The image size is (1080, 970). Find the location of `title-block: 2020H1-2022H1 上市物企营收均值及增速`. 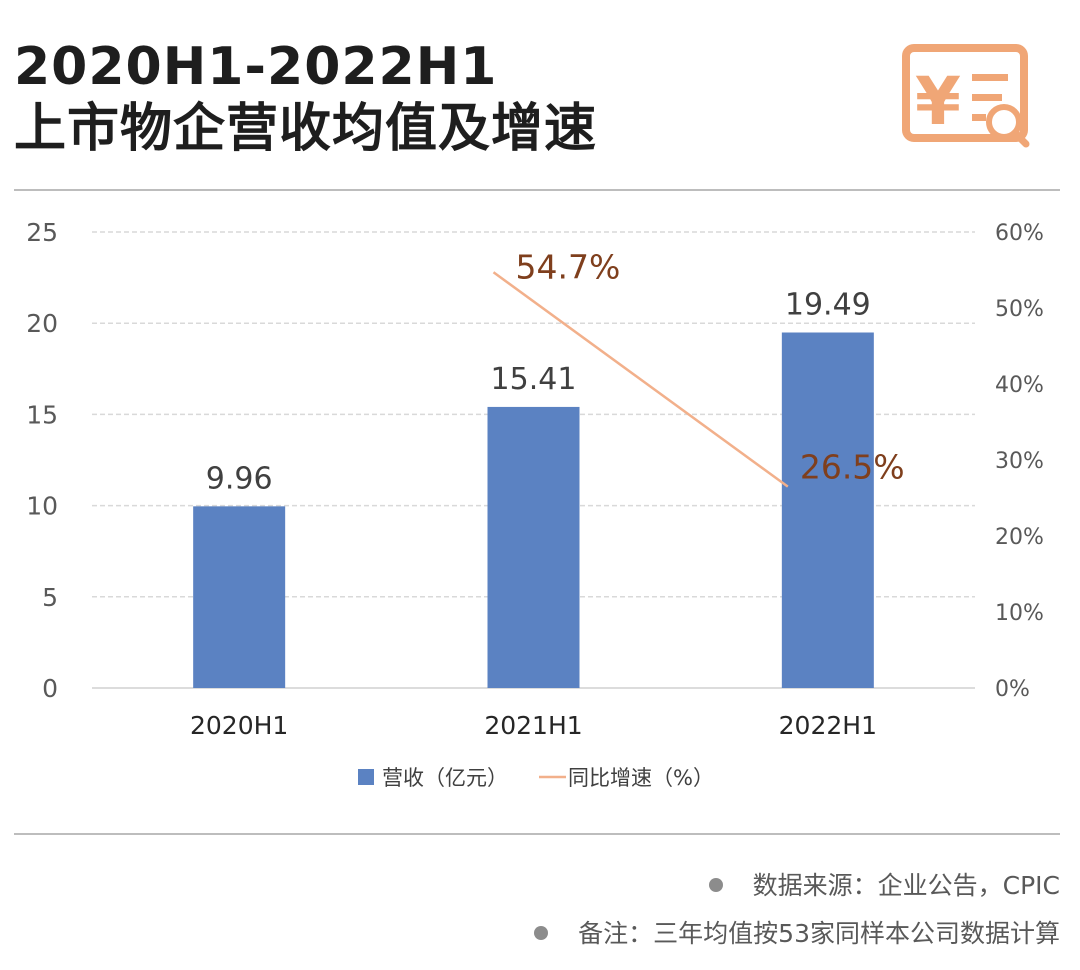

title-block: 2020H1-2022H1 上市物企营收均值及增速 is located at coordinates (305, 98).